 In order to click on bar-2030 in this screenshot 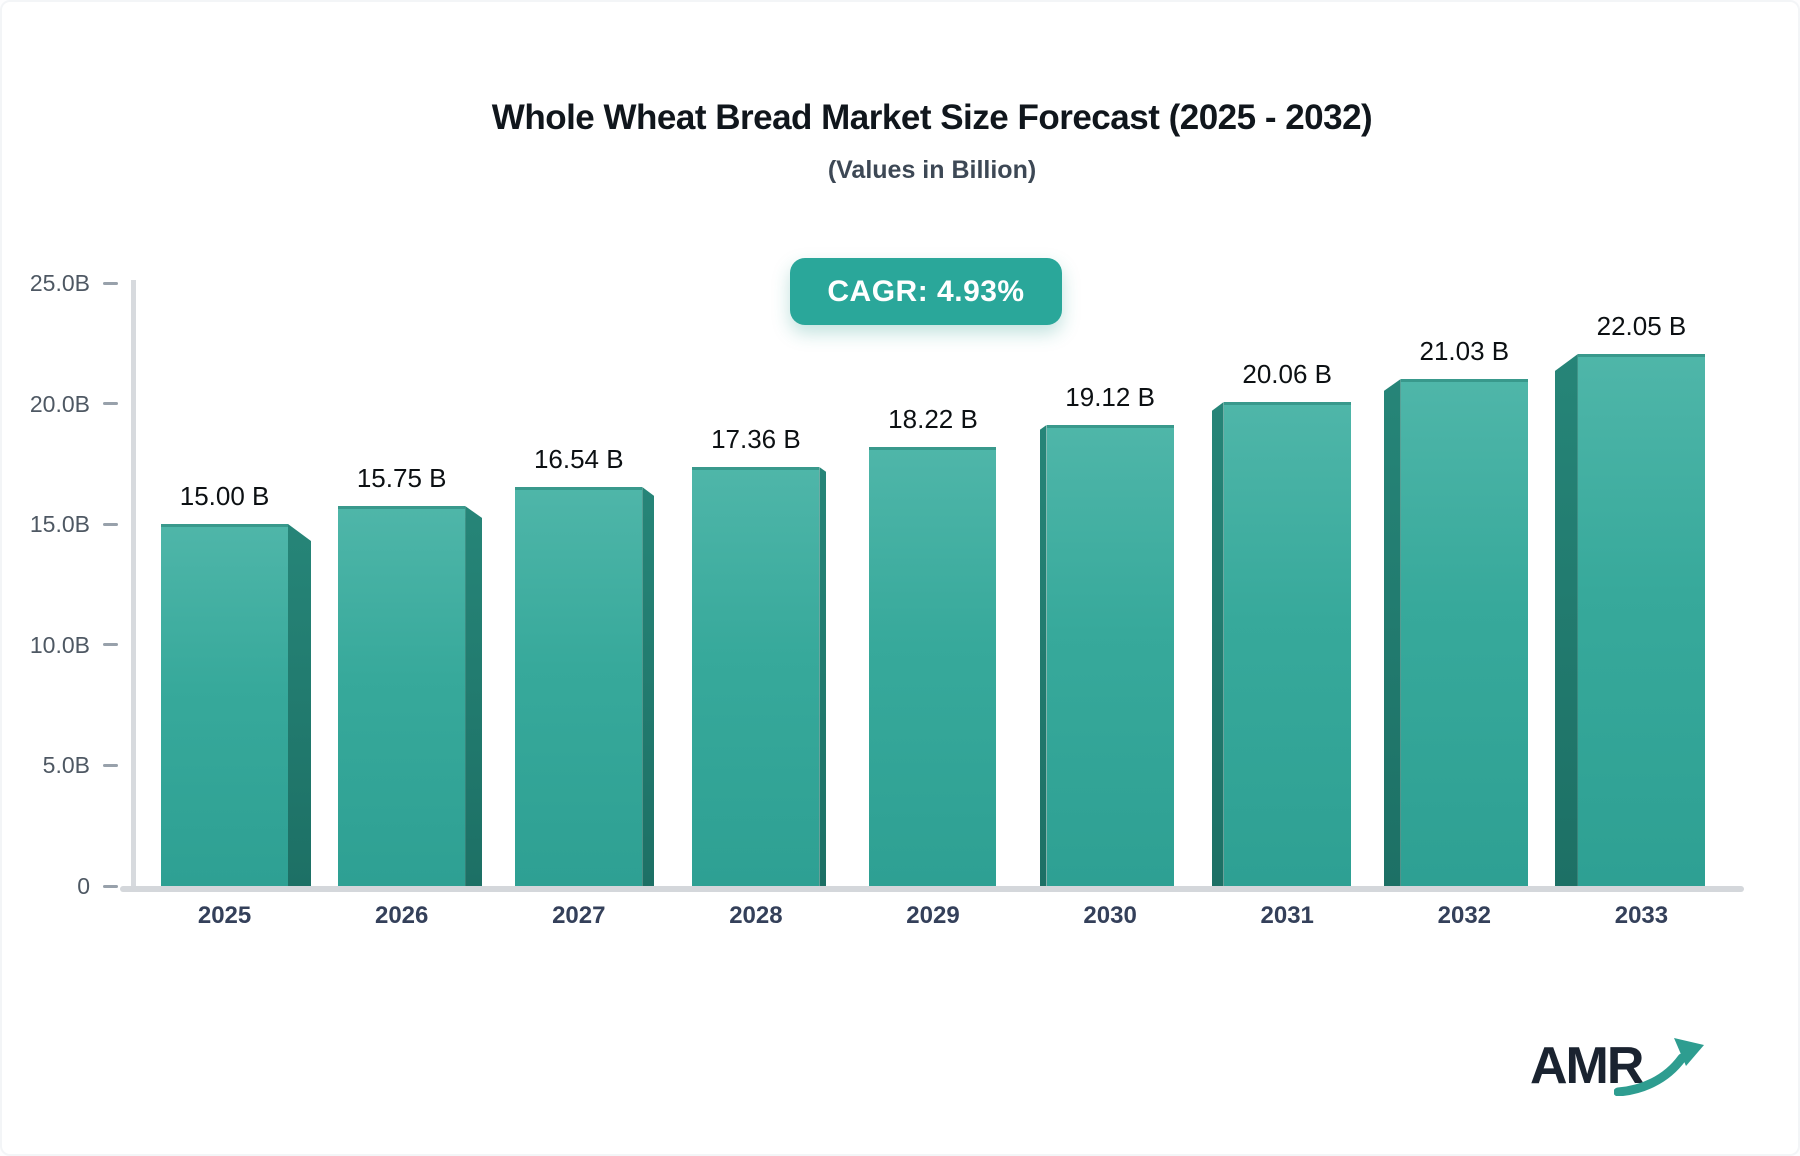, I will do `click(1110, 655)`.